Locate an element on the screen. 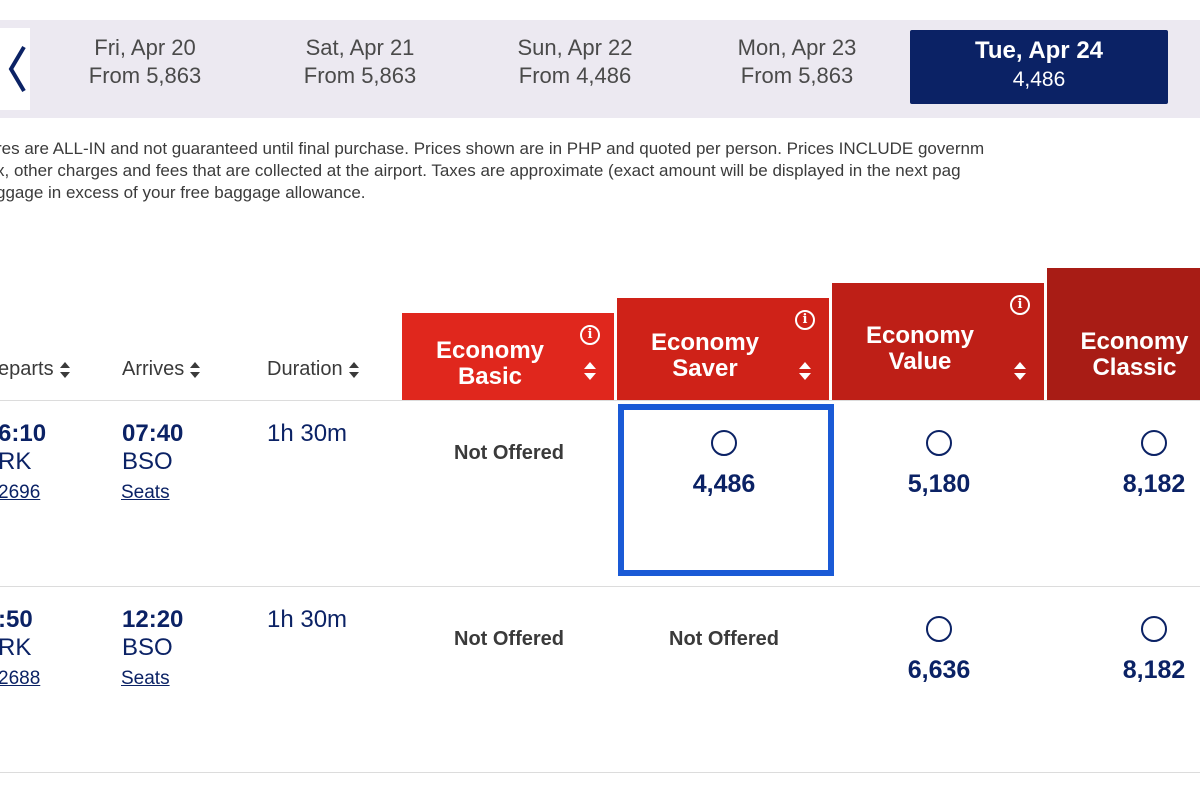 This screenshot has width=1200, height=800. fare-price: 6,636 is located at coordinates (939, 670).